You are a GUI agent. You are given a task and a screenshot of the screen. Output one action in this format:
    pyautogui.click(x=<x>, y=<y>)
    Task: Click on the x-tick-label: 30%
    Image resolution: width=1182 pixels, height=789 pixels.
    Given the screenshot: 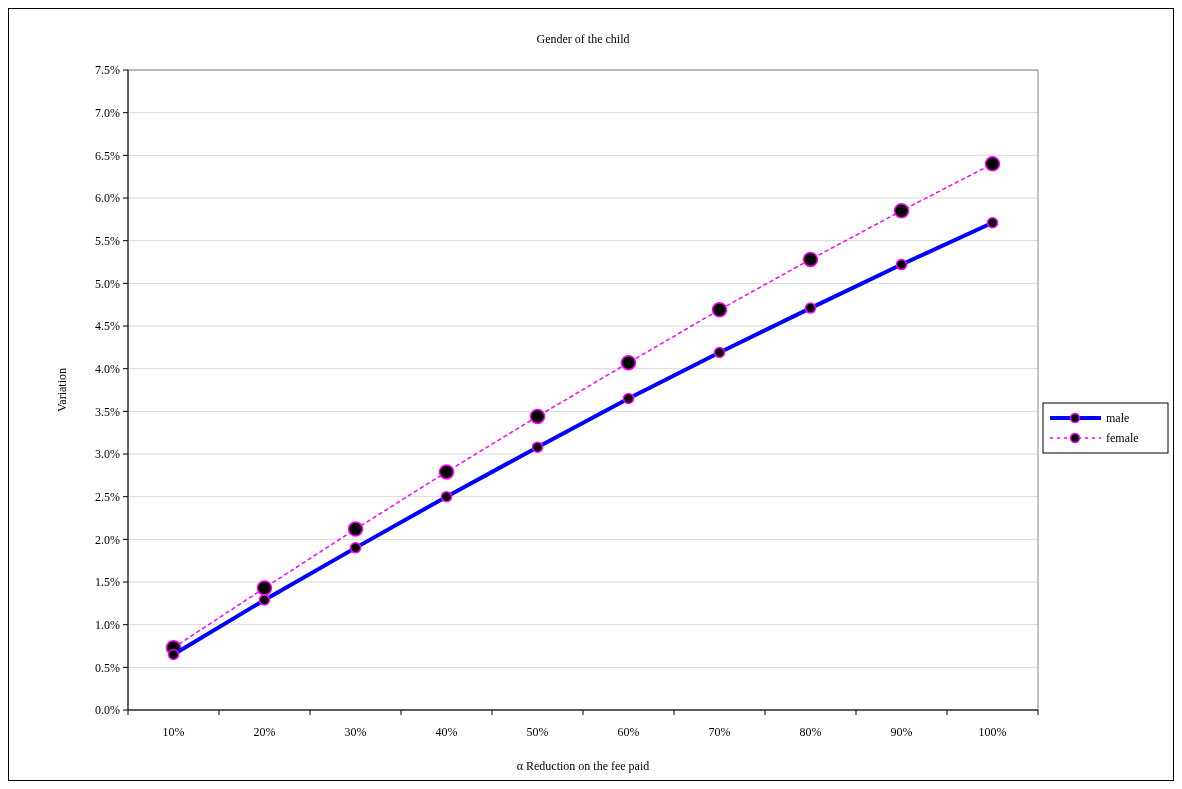 What is the action you would take?
    pyautogui.click(x=355, y=732)
    